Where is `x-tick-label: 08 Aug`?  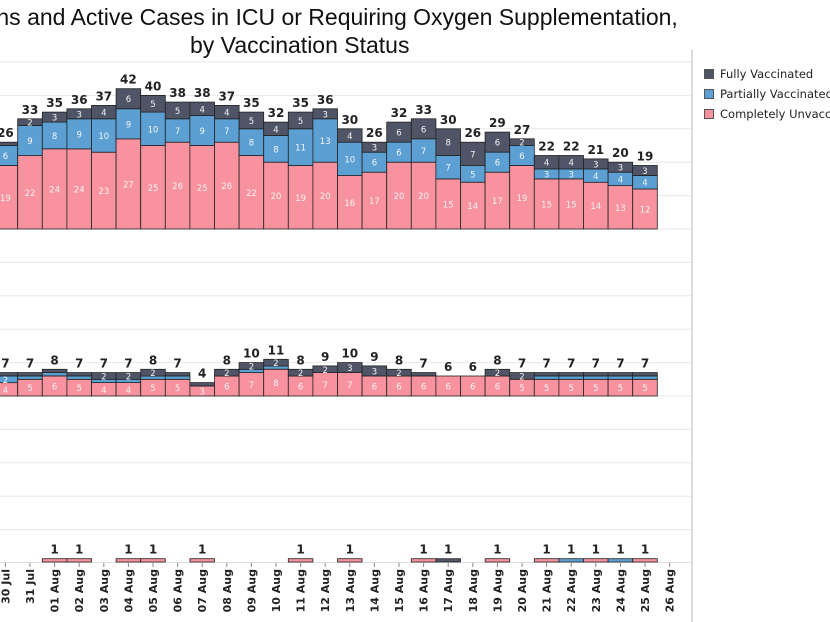
x-tick-label: 08 Aug is located at coordinates (227, 590).